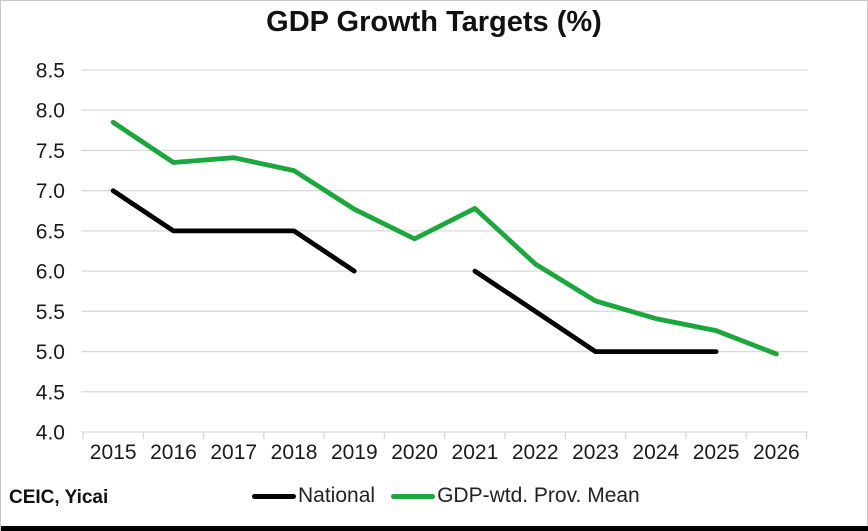  I want to click on x-tick-label: 2024, so click(655, 452).